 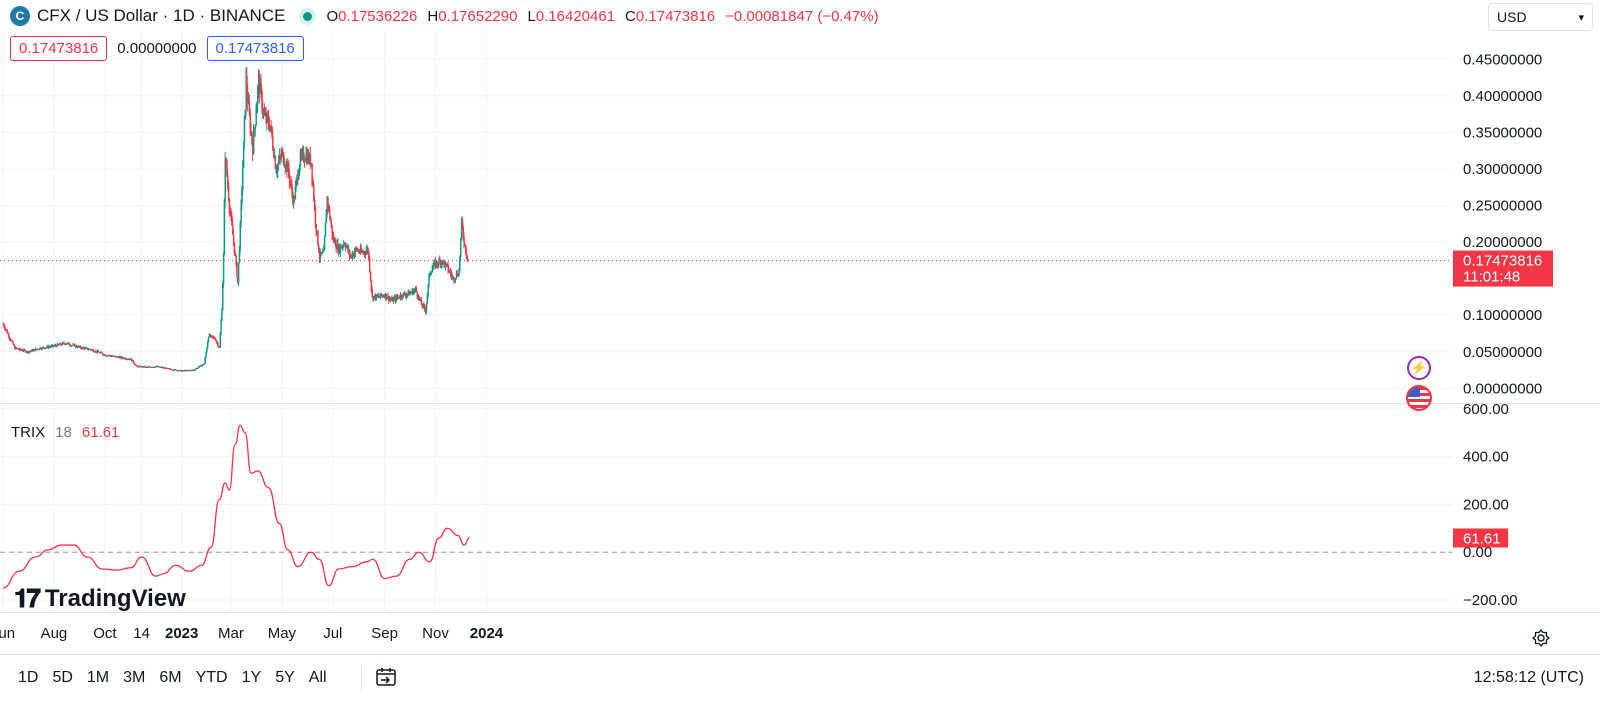 I want to click on tradingview-logo: 𝟏𝟕 TradingView, so click(x=100, y=599).